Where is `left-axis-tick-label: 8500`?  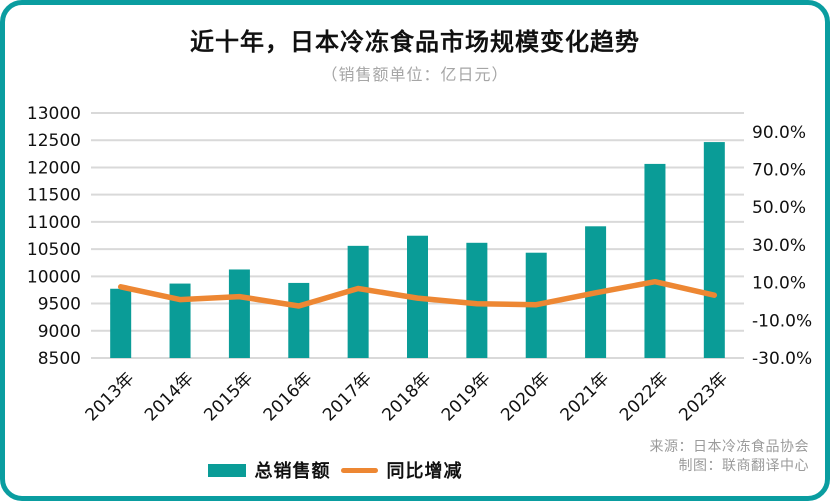
left-axis-tick-label: 8500 is located at coordinates (59, 359).